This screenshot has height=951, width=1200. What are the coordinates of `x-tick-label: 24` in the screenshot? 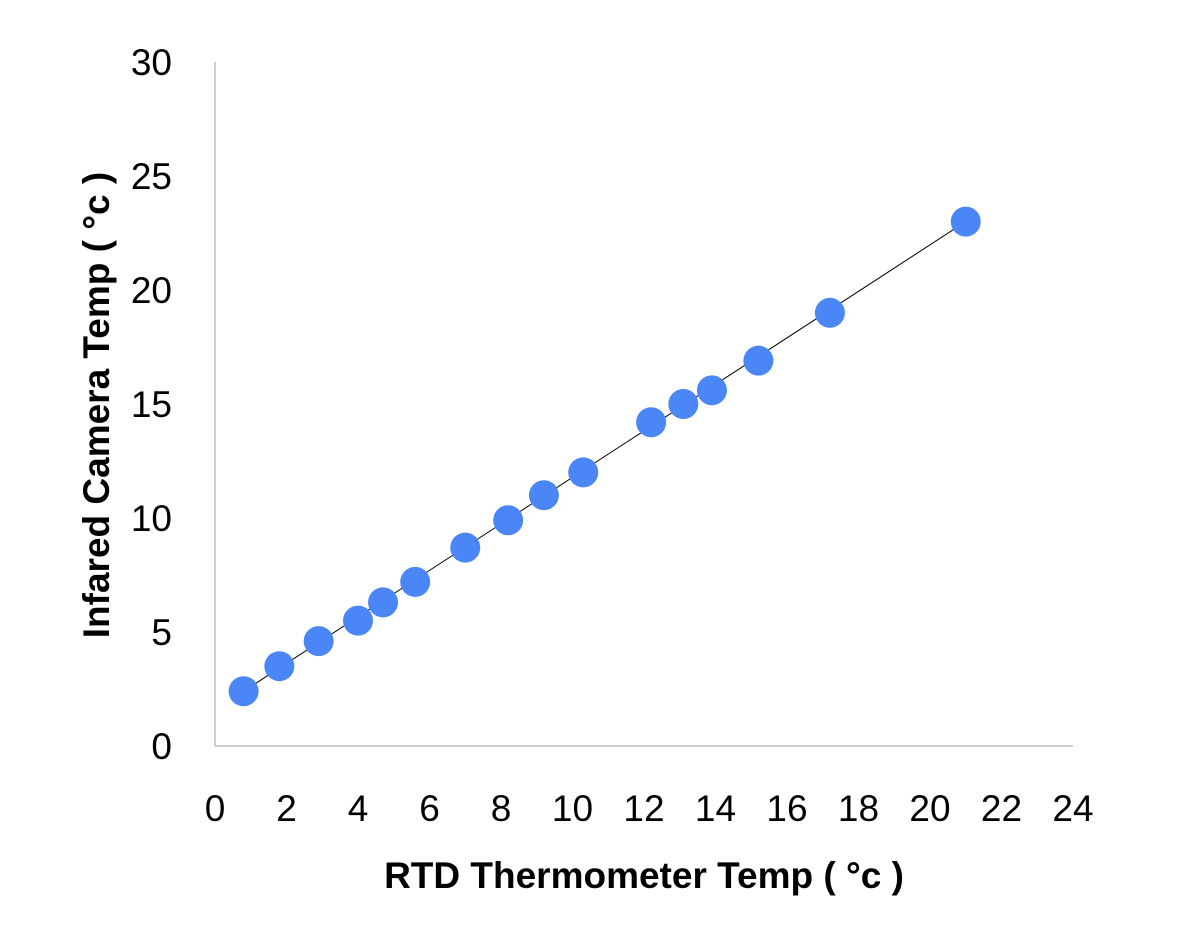 It's located at (1072, 808).